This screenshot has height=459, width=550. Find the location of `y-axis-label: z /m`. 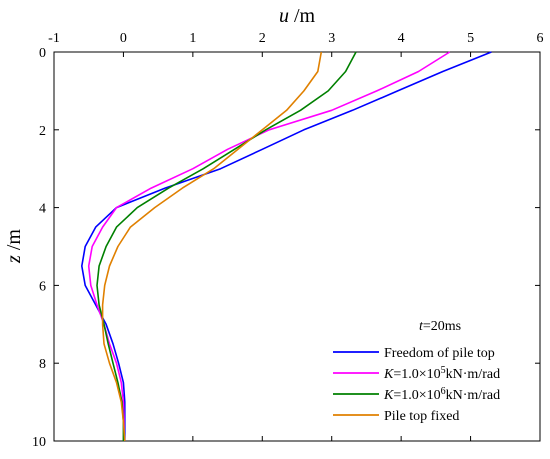

y-axis-label: z /m is located at coordinates (14, 246).